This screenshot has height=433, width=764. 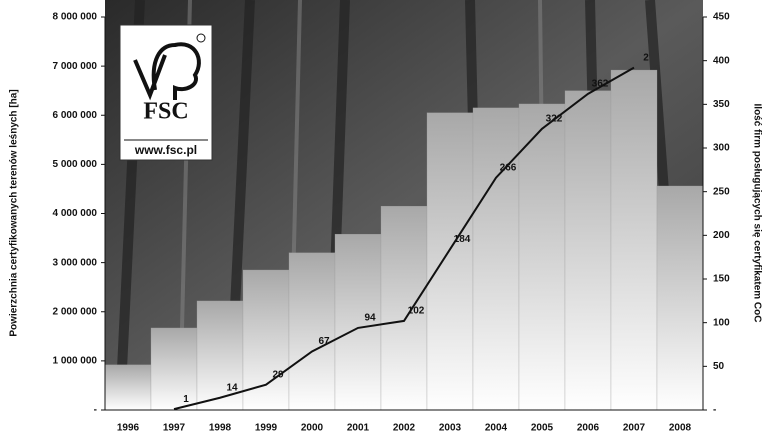 I want to click on x-tick-label: 1997, so click(x=174, y=428).